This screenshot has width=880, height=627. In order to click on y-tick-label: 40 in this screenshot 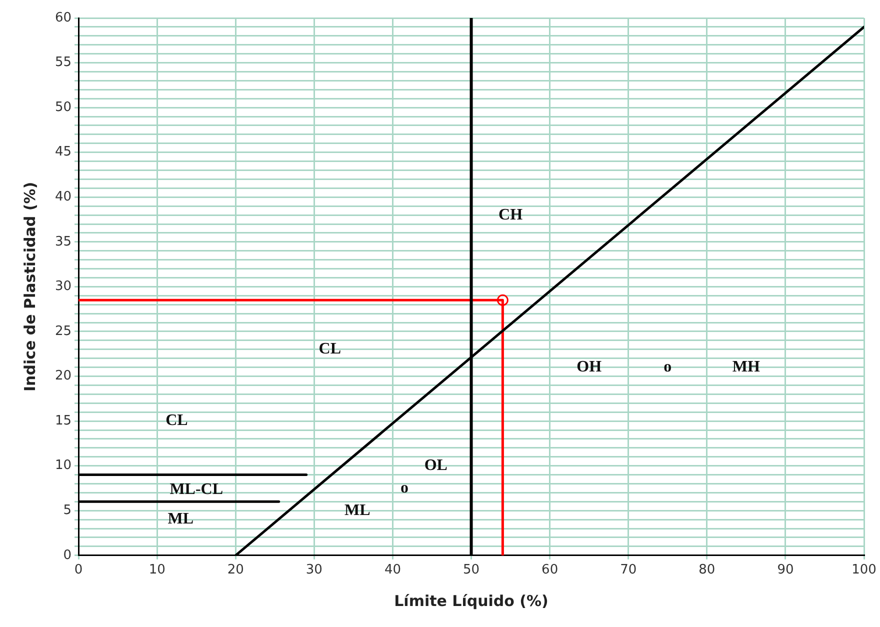, I will do `click(63, 197)`.